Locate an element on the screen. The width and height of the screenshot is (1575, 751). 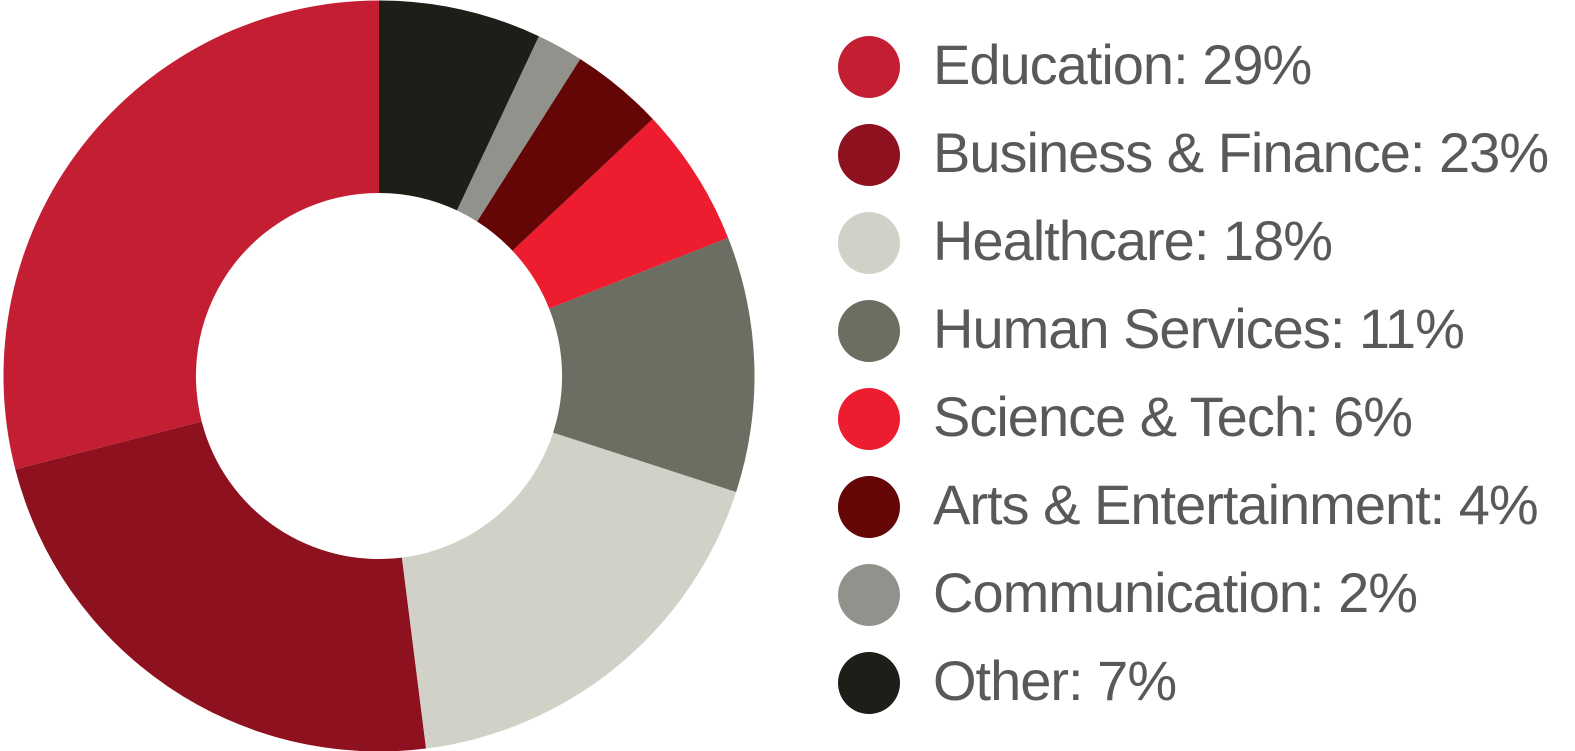
legend-item-science-tech: Science & Tech: 6% is located at coordinates (1193, 419).